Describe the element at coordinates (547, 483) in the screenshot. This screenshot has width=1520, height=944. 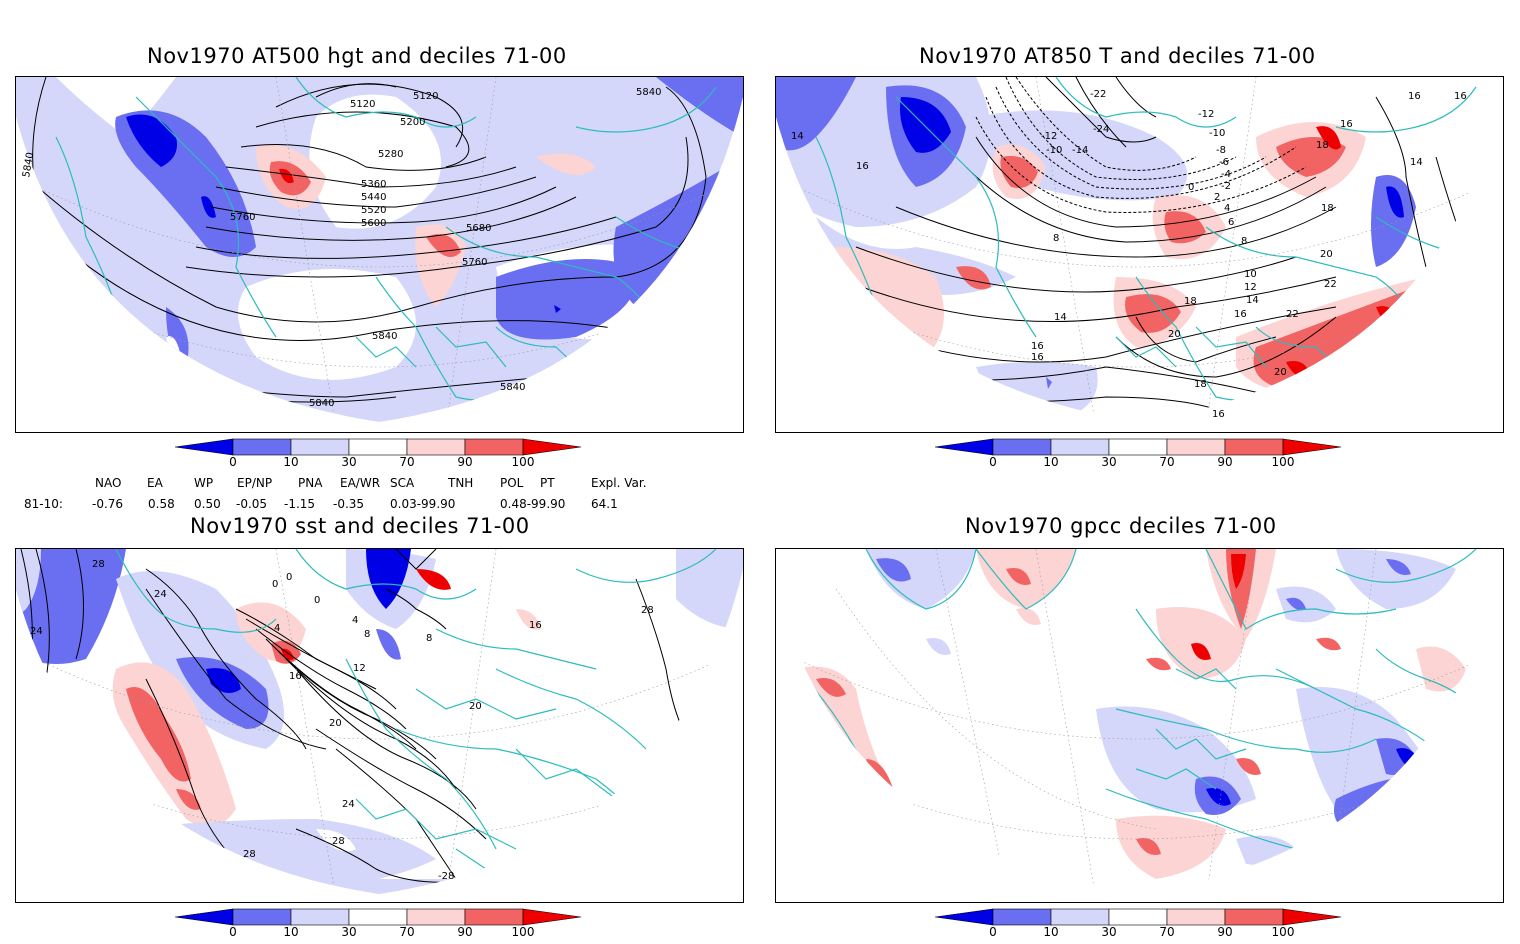
I see `tele-header: PT` at that location.